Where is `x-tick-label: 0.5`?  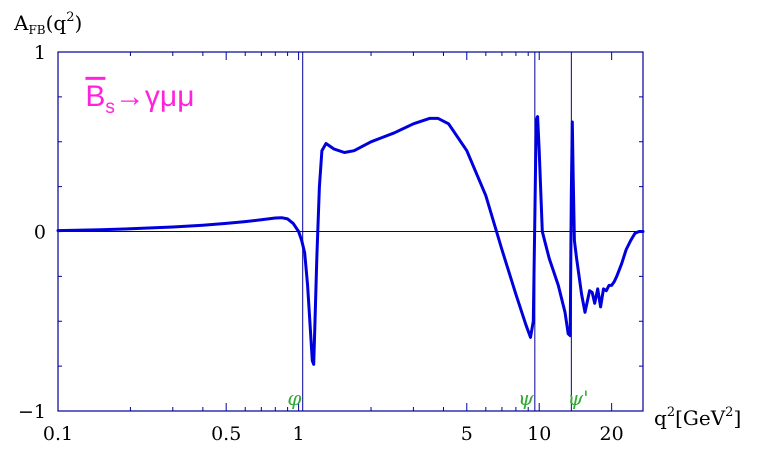 x-tick-label: 0.5 is located at coordinates (226, 434).